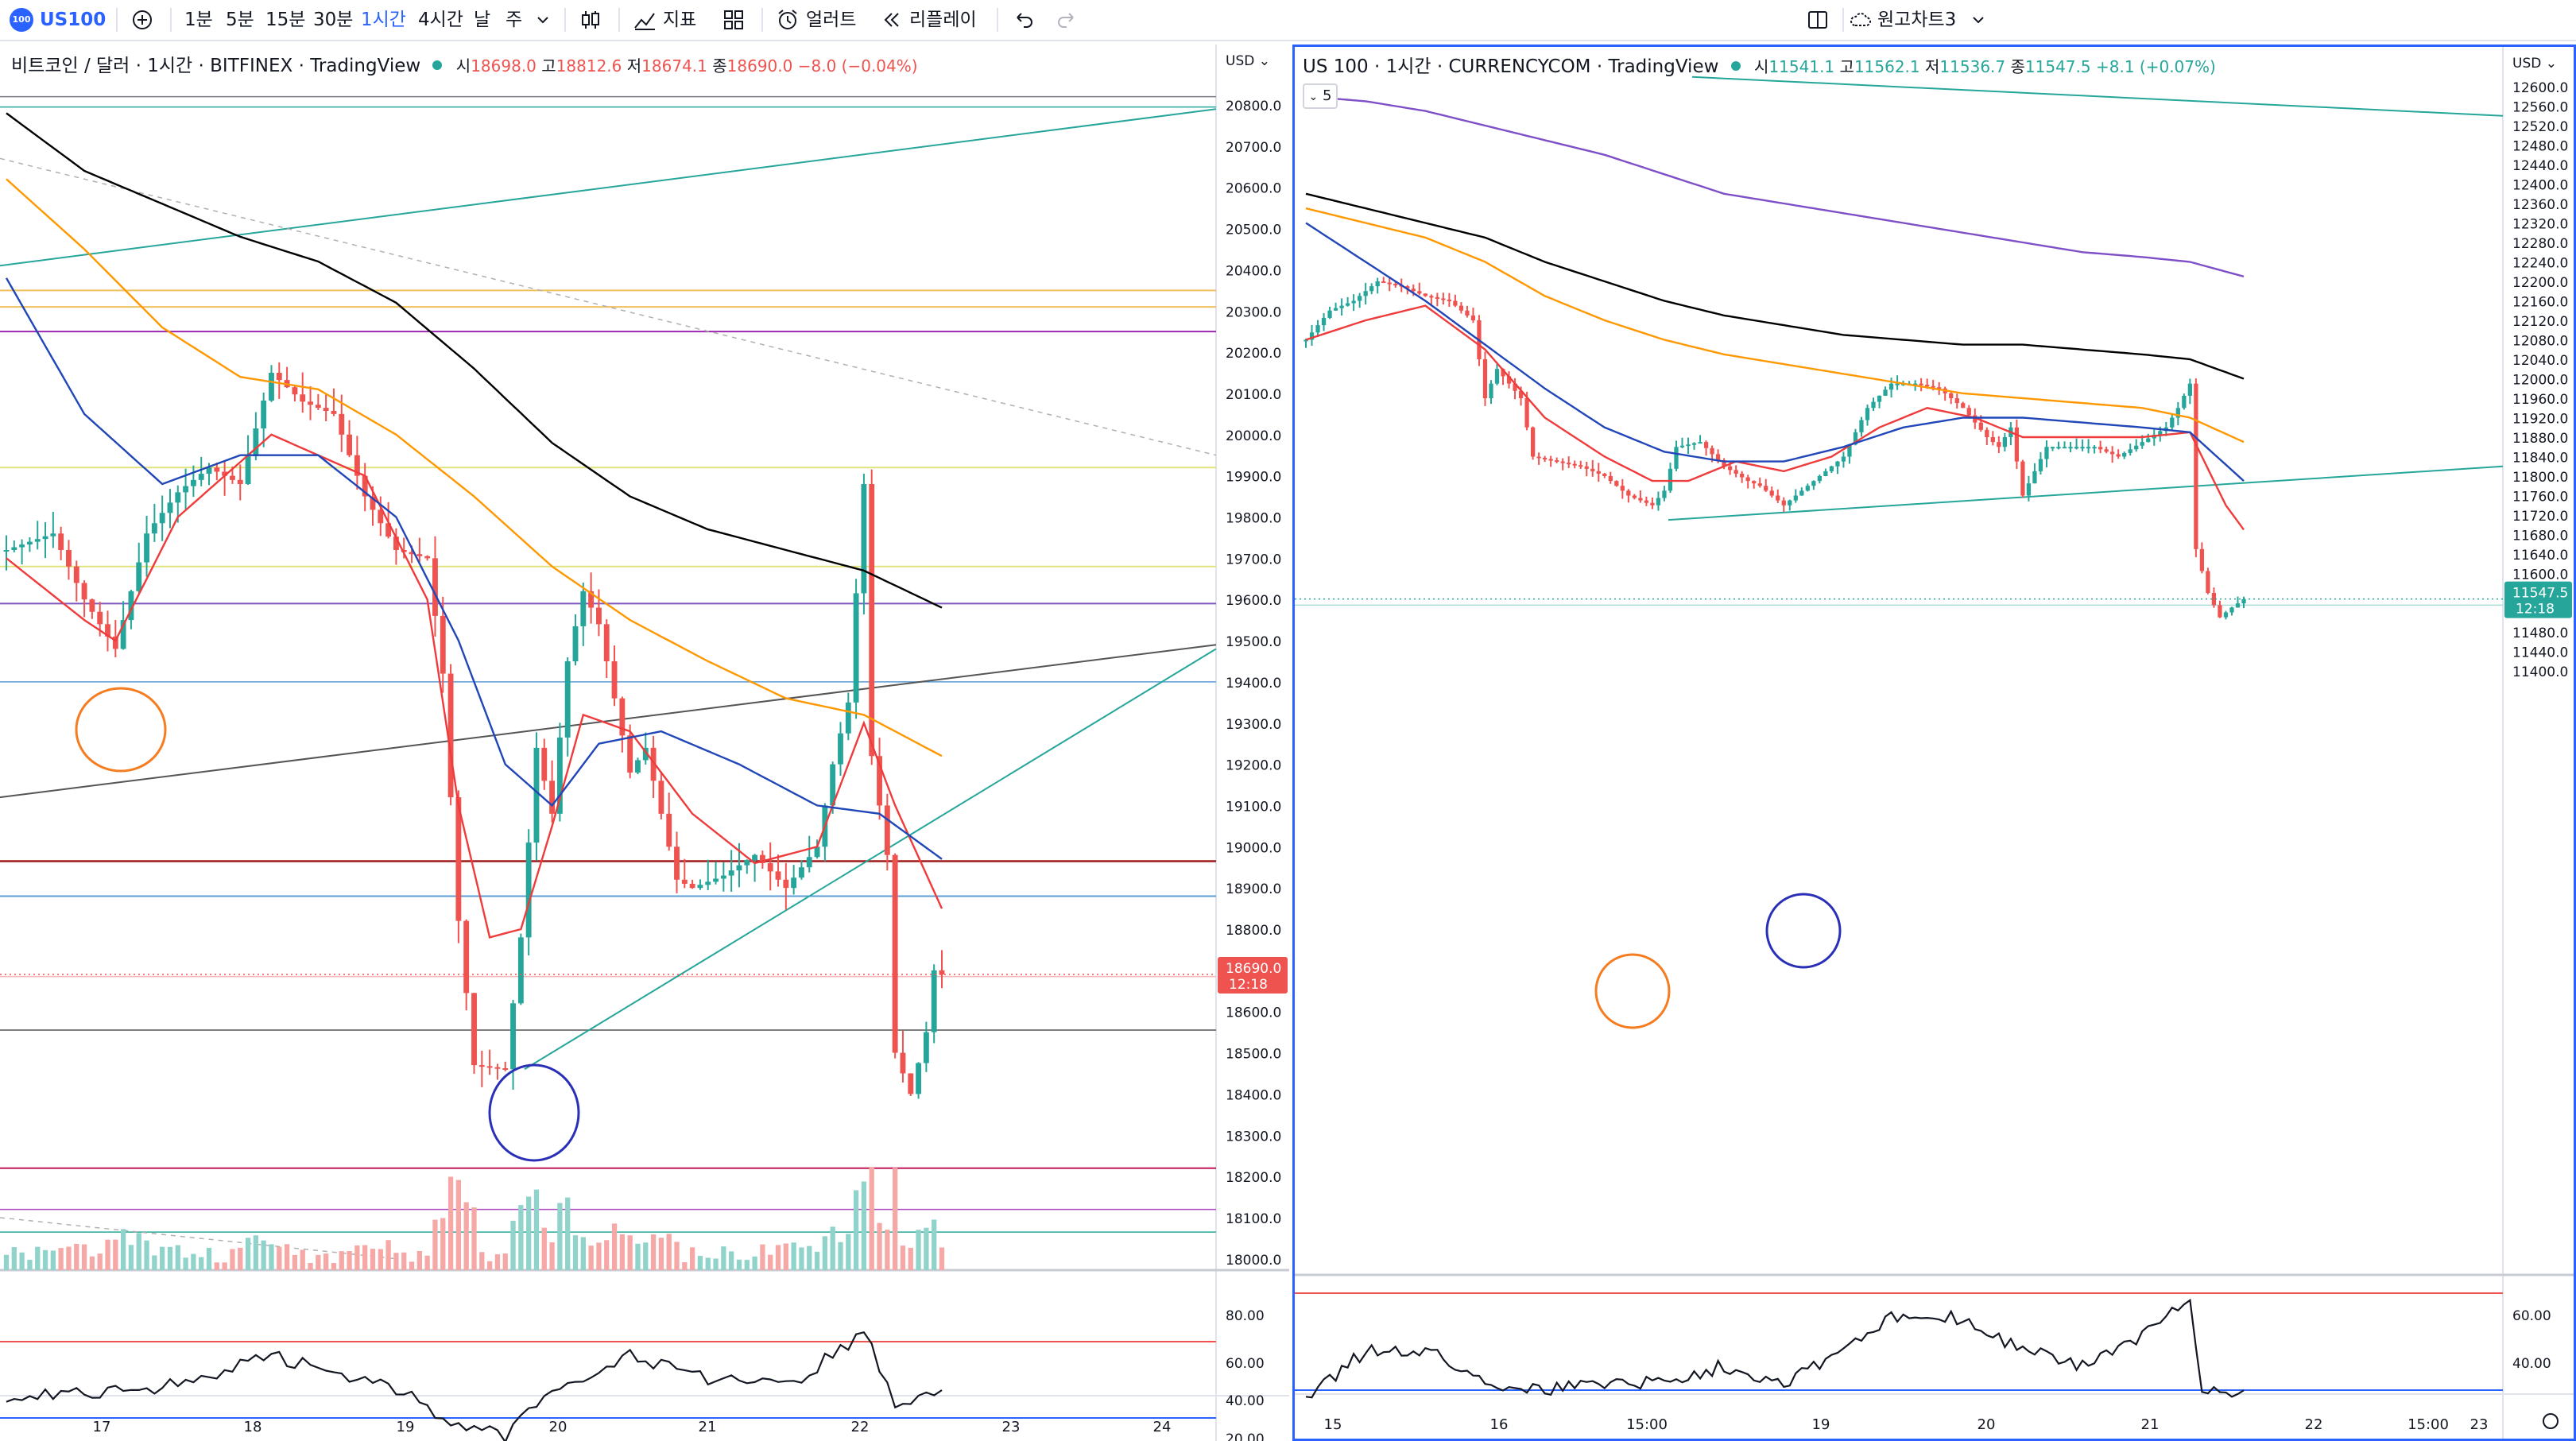  I want to click on price-axis-label: 18000.0, so click(1253, 1261).